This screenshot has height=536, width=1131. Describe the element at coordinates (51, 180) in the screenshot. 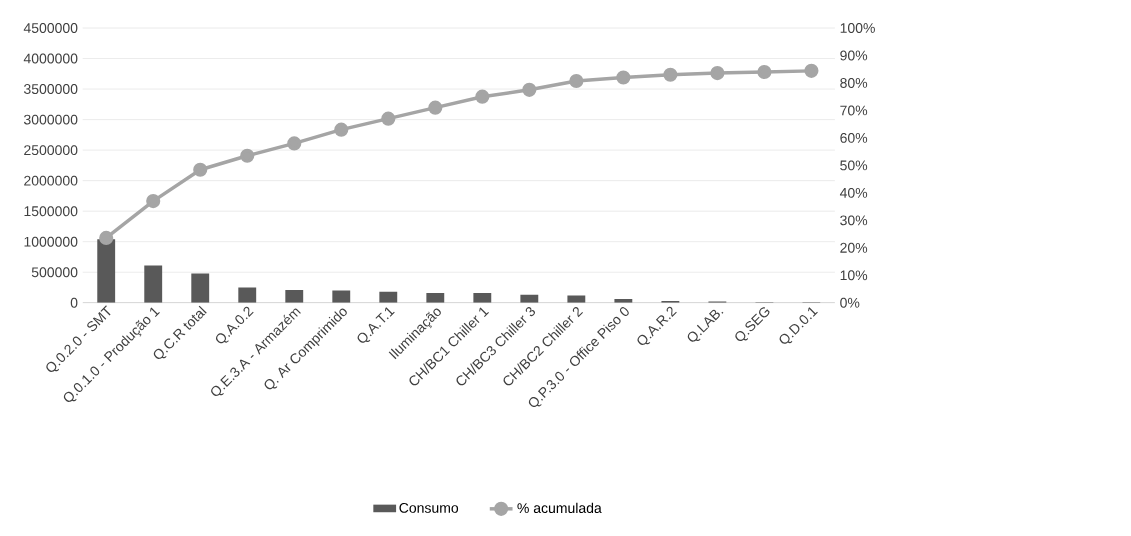

I see `y-tick-label: 2000000` at that location.